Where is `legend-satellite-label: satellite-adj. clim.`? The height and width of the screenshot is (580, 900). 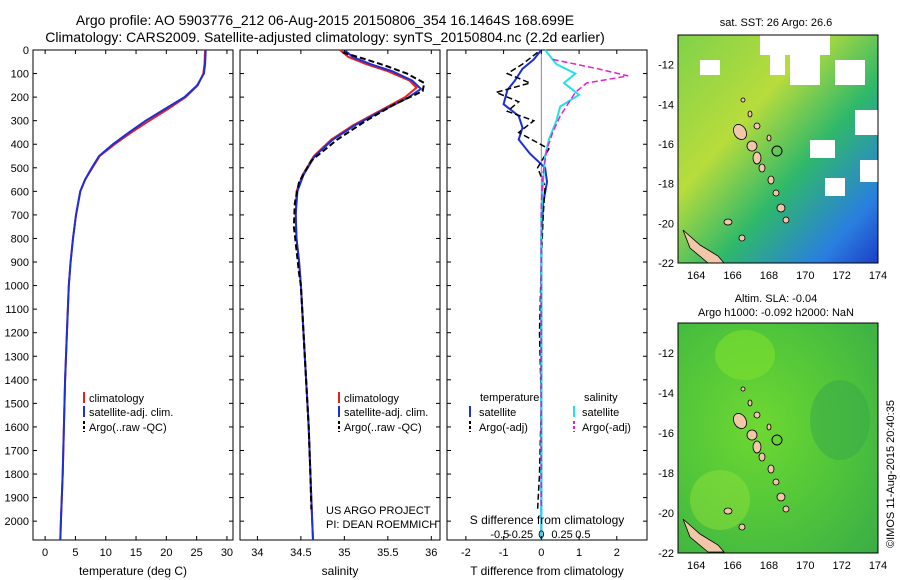 legend-satellite-label: satellite-adj. clim. is located at coordinates (131, 413).